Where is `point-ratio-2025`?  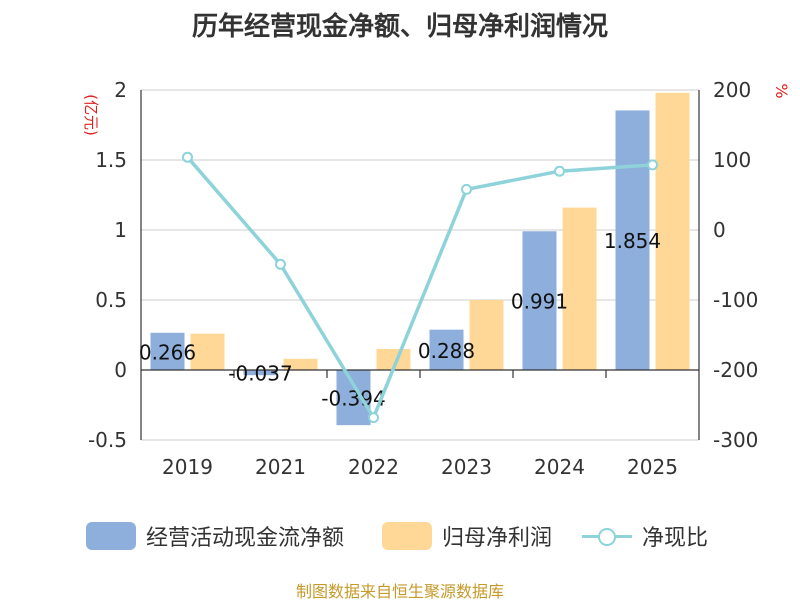
point-ratio-2025 is located at coordinates (652, 165).